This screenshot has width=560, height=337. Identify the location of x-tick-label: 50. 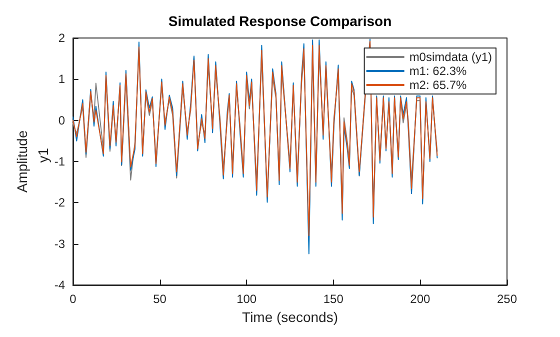
(160, 299).